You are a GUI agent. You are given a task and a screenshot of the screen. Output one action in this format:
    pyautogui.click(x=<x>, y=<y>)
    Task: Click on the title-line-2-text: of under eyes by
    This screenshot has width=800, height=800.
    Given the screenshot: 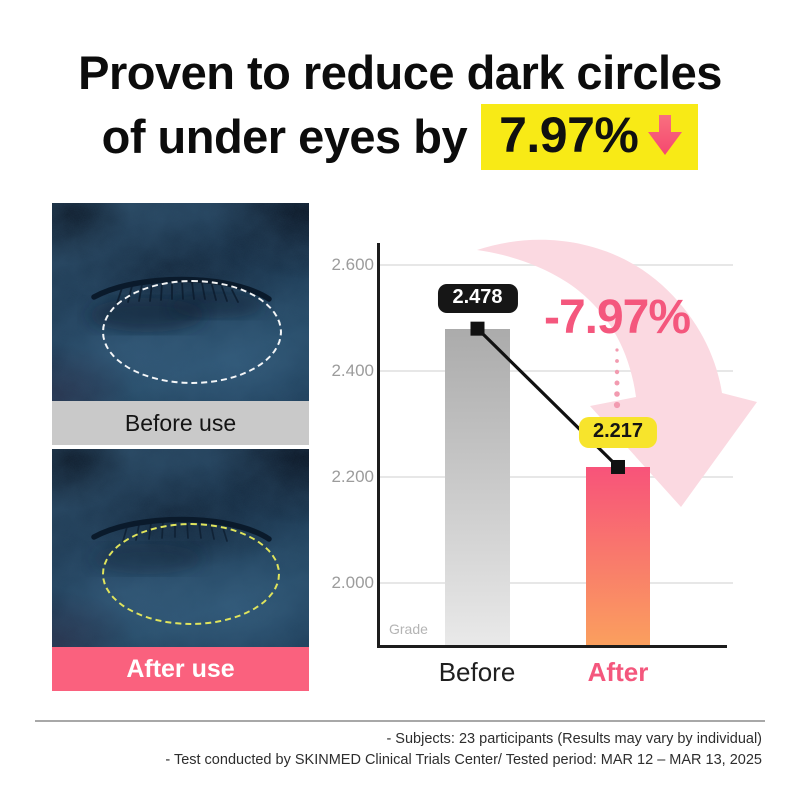 What is the action you would take?
    pyautogui.click(x=284, y=136)
    